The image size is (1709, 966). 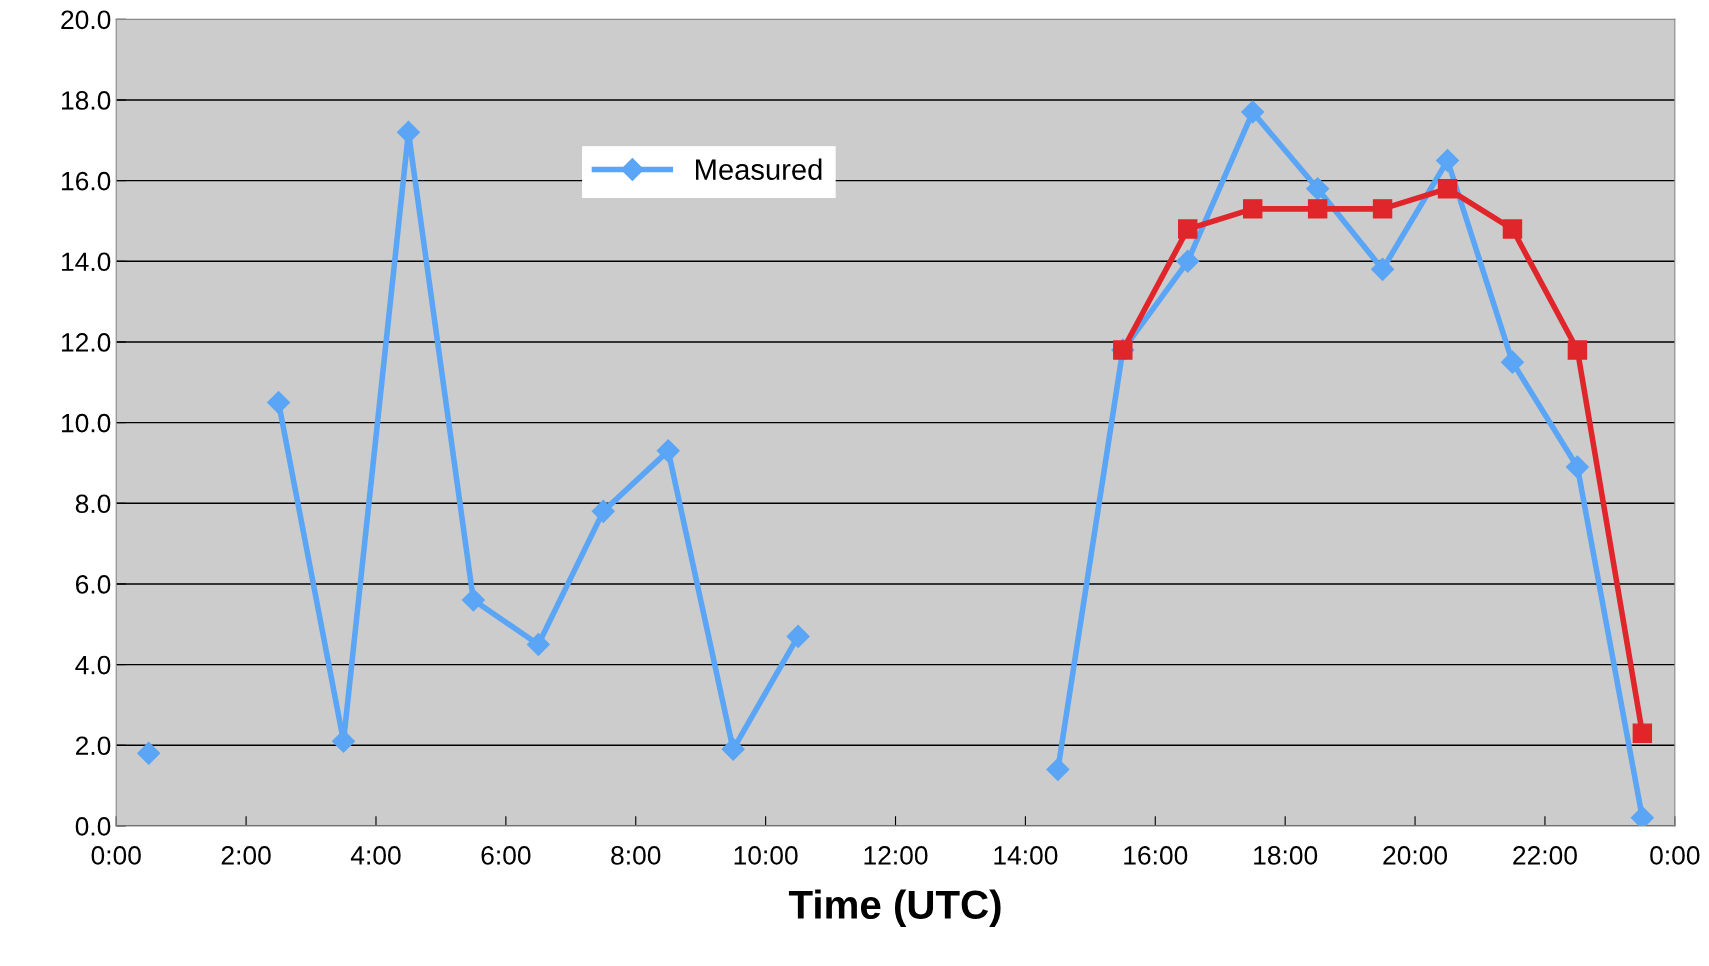 What do you see at coordinates (86, 100) in the screenshot?
I see `y-tick-label: 18.0` at bounding box center [86, 100].